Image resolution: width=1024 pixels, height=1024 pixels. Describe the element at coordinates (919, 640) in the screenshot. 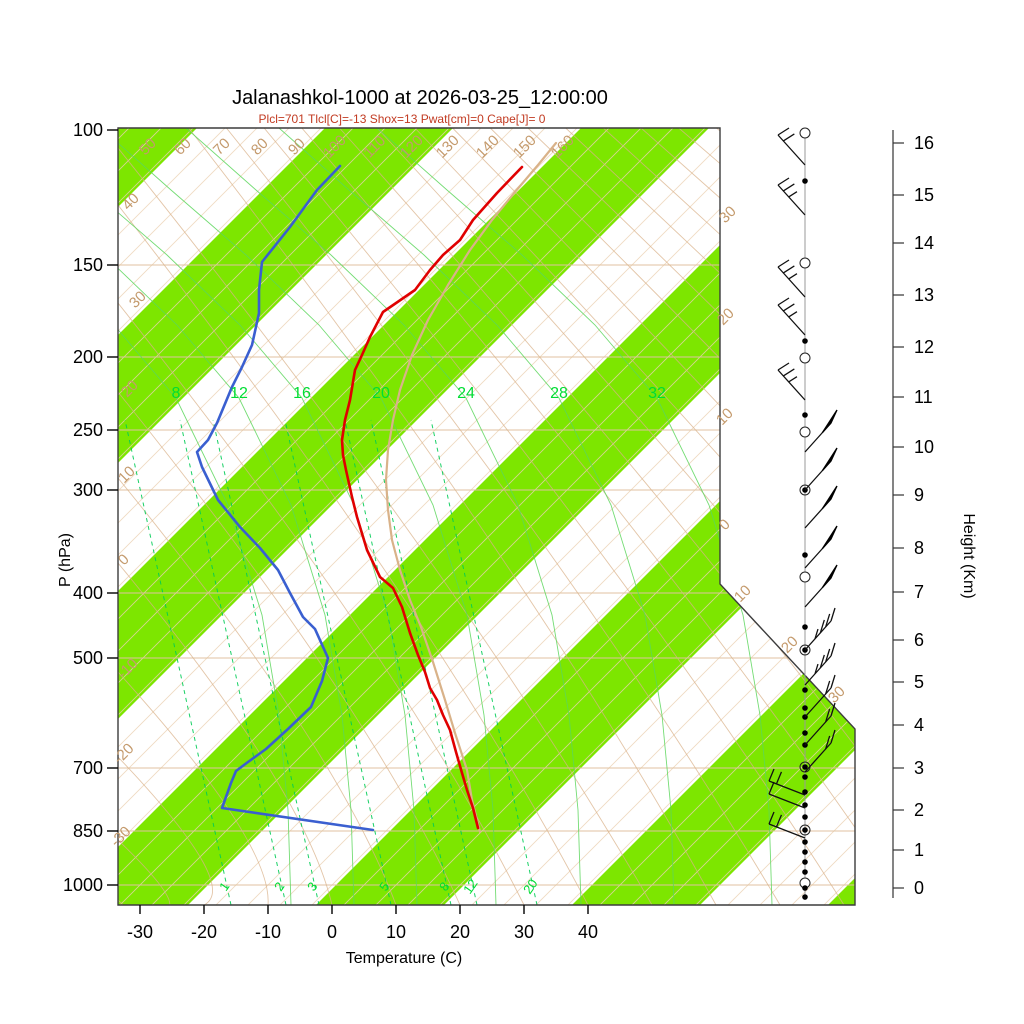

I see `svg-text: 6` at that location.